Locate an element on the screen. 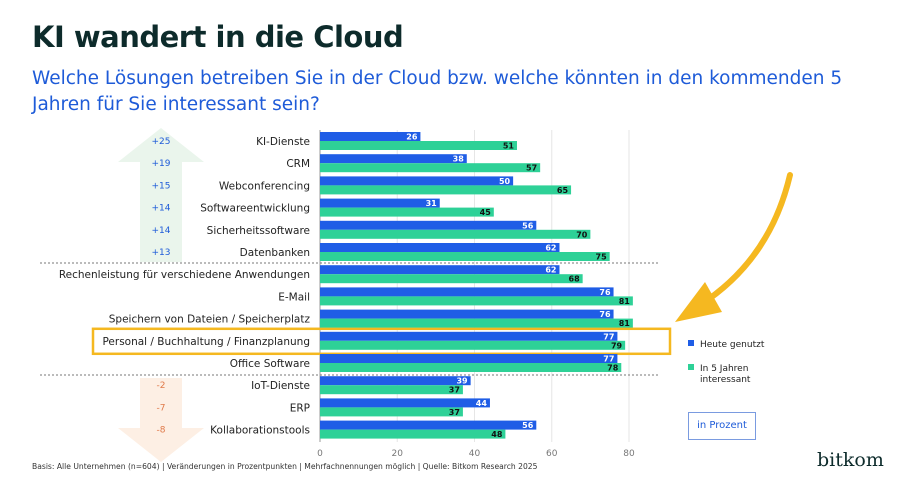 The height and width of the screenshot is (500, 920). bar-value-label: 50 is located at coordinates (505, 181).